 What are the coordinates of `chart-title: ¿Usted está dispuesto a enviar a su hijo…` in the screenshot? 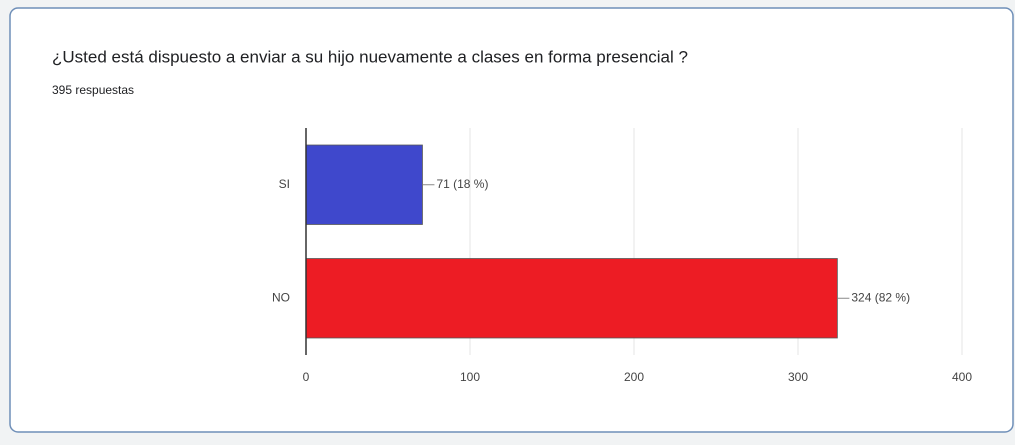 It's located at (370, 56).